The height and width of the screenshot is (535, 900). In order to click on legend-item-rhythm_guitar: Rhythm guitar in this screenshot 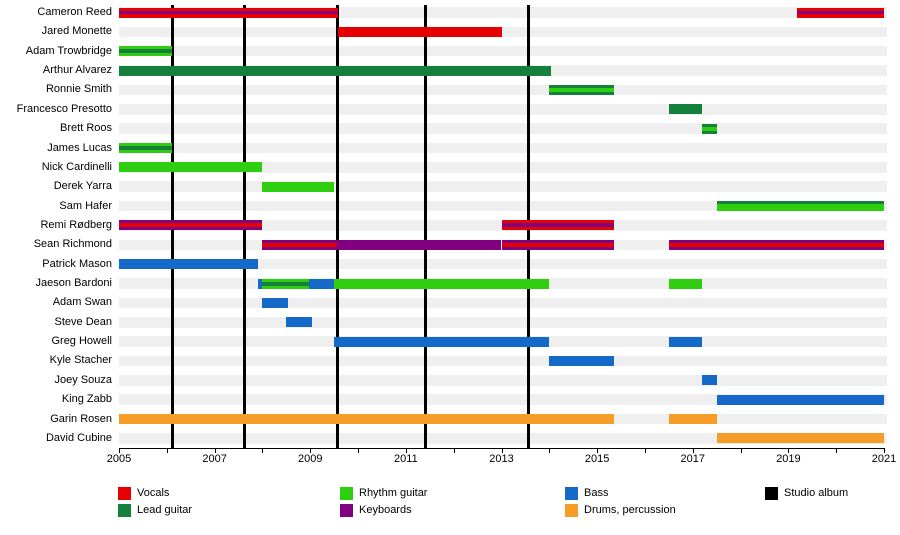, I will do `click(440, 494)`.